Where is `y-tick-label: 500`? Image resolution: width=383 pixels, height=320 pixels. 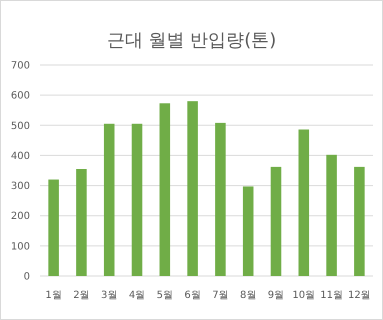
y-tick-label: 500 is located at coordinates (20, 126).